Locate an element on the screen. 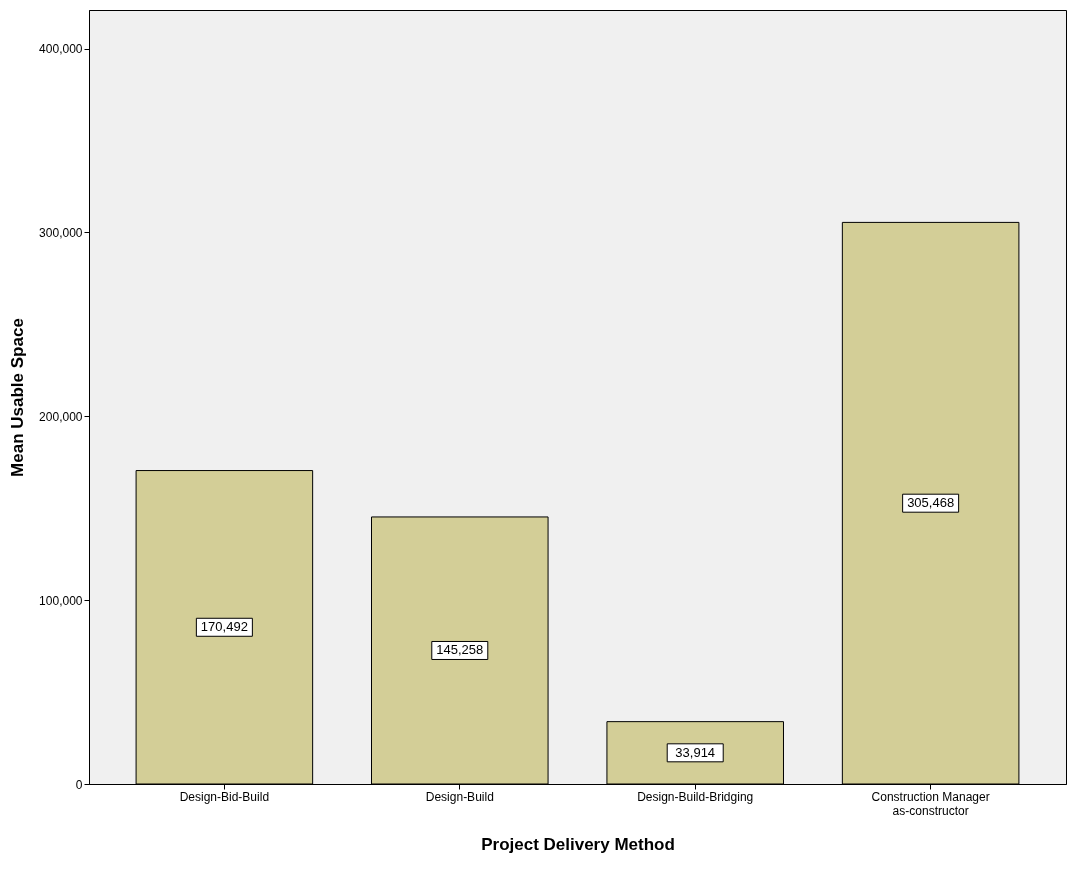 The width and height of the screenshot is (1084, 873). data-label: 145,258 is located at coordinates (460, 650).